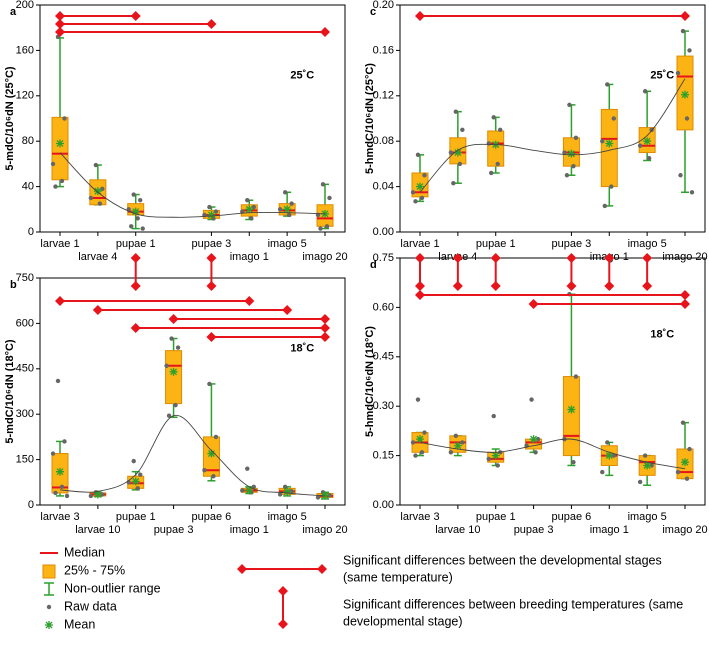  I want to click on y-tick-label: 0.20, so click(383, 5).